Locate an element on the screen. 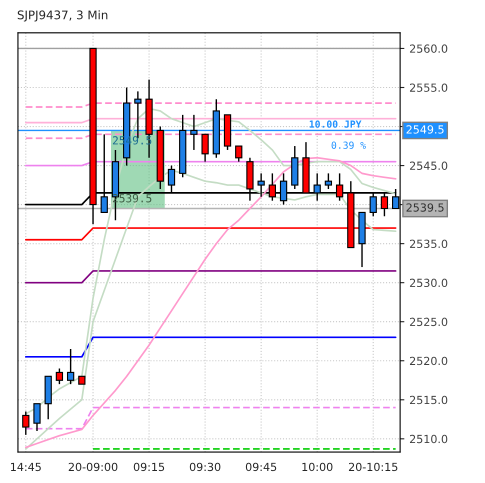 This screenshot has height=483, width=485. x-tick-label: 09:15 is located at coordinates (149, 467).